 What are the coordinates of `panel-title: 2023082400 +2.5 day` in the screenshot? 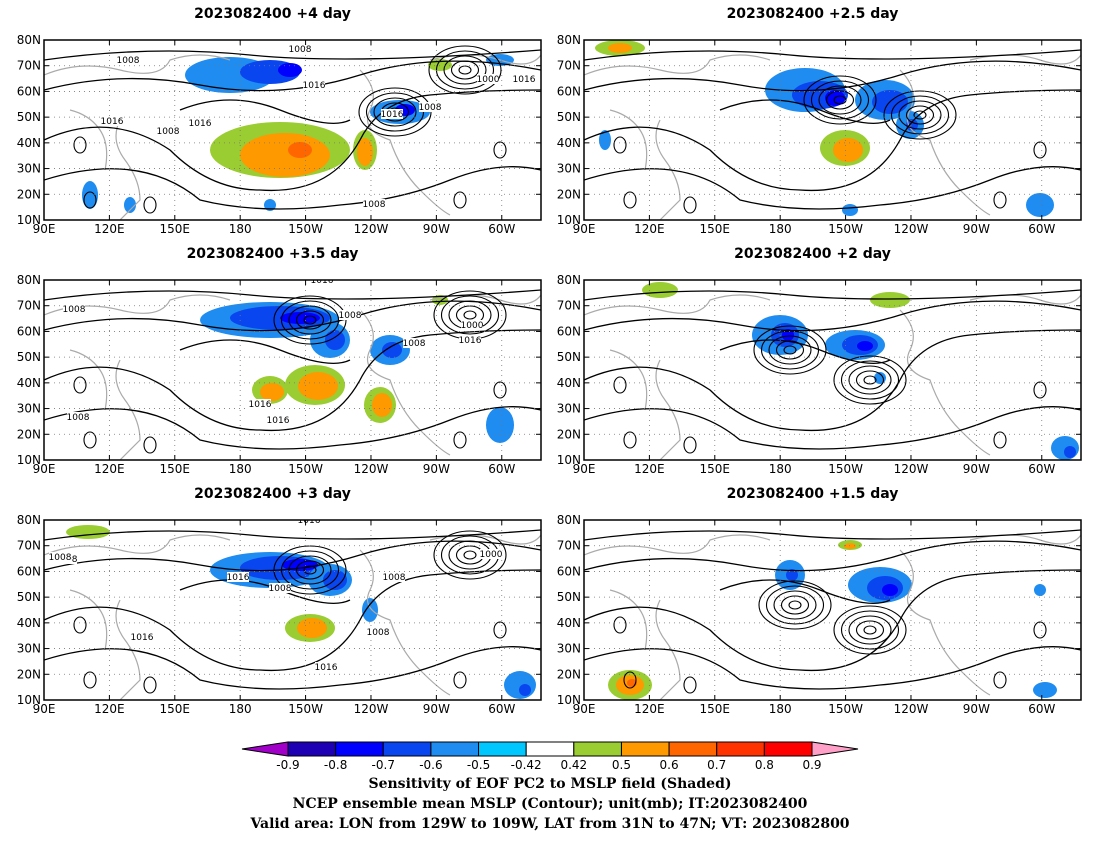 It's located at (812, 14).